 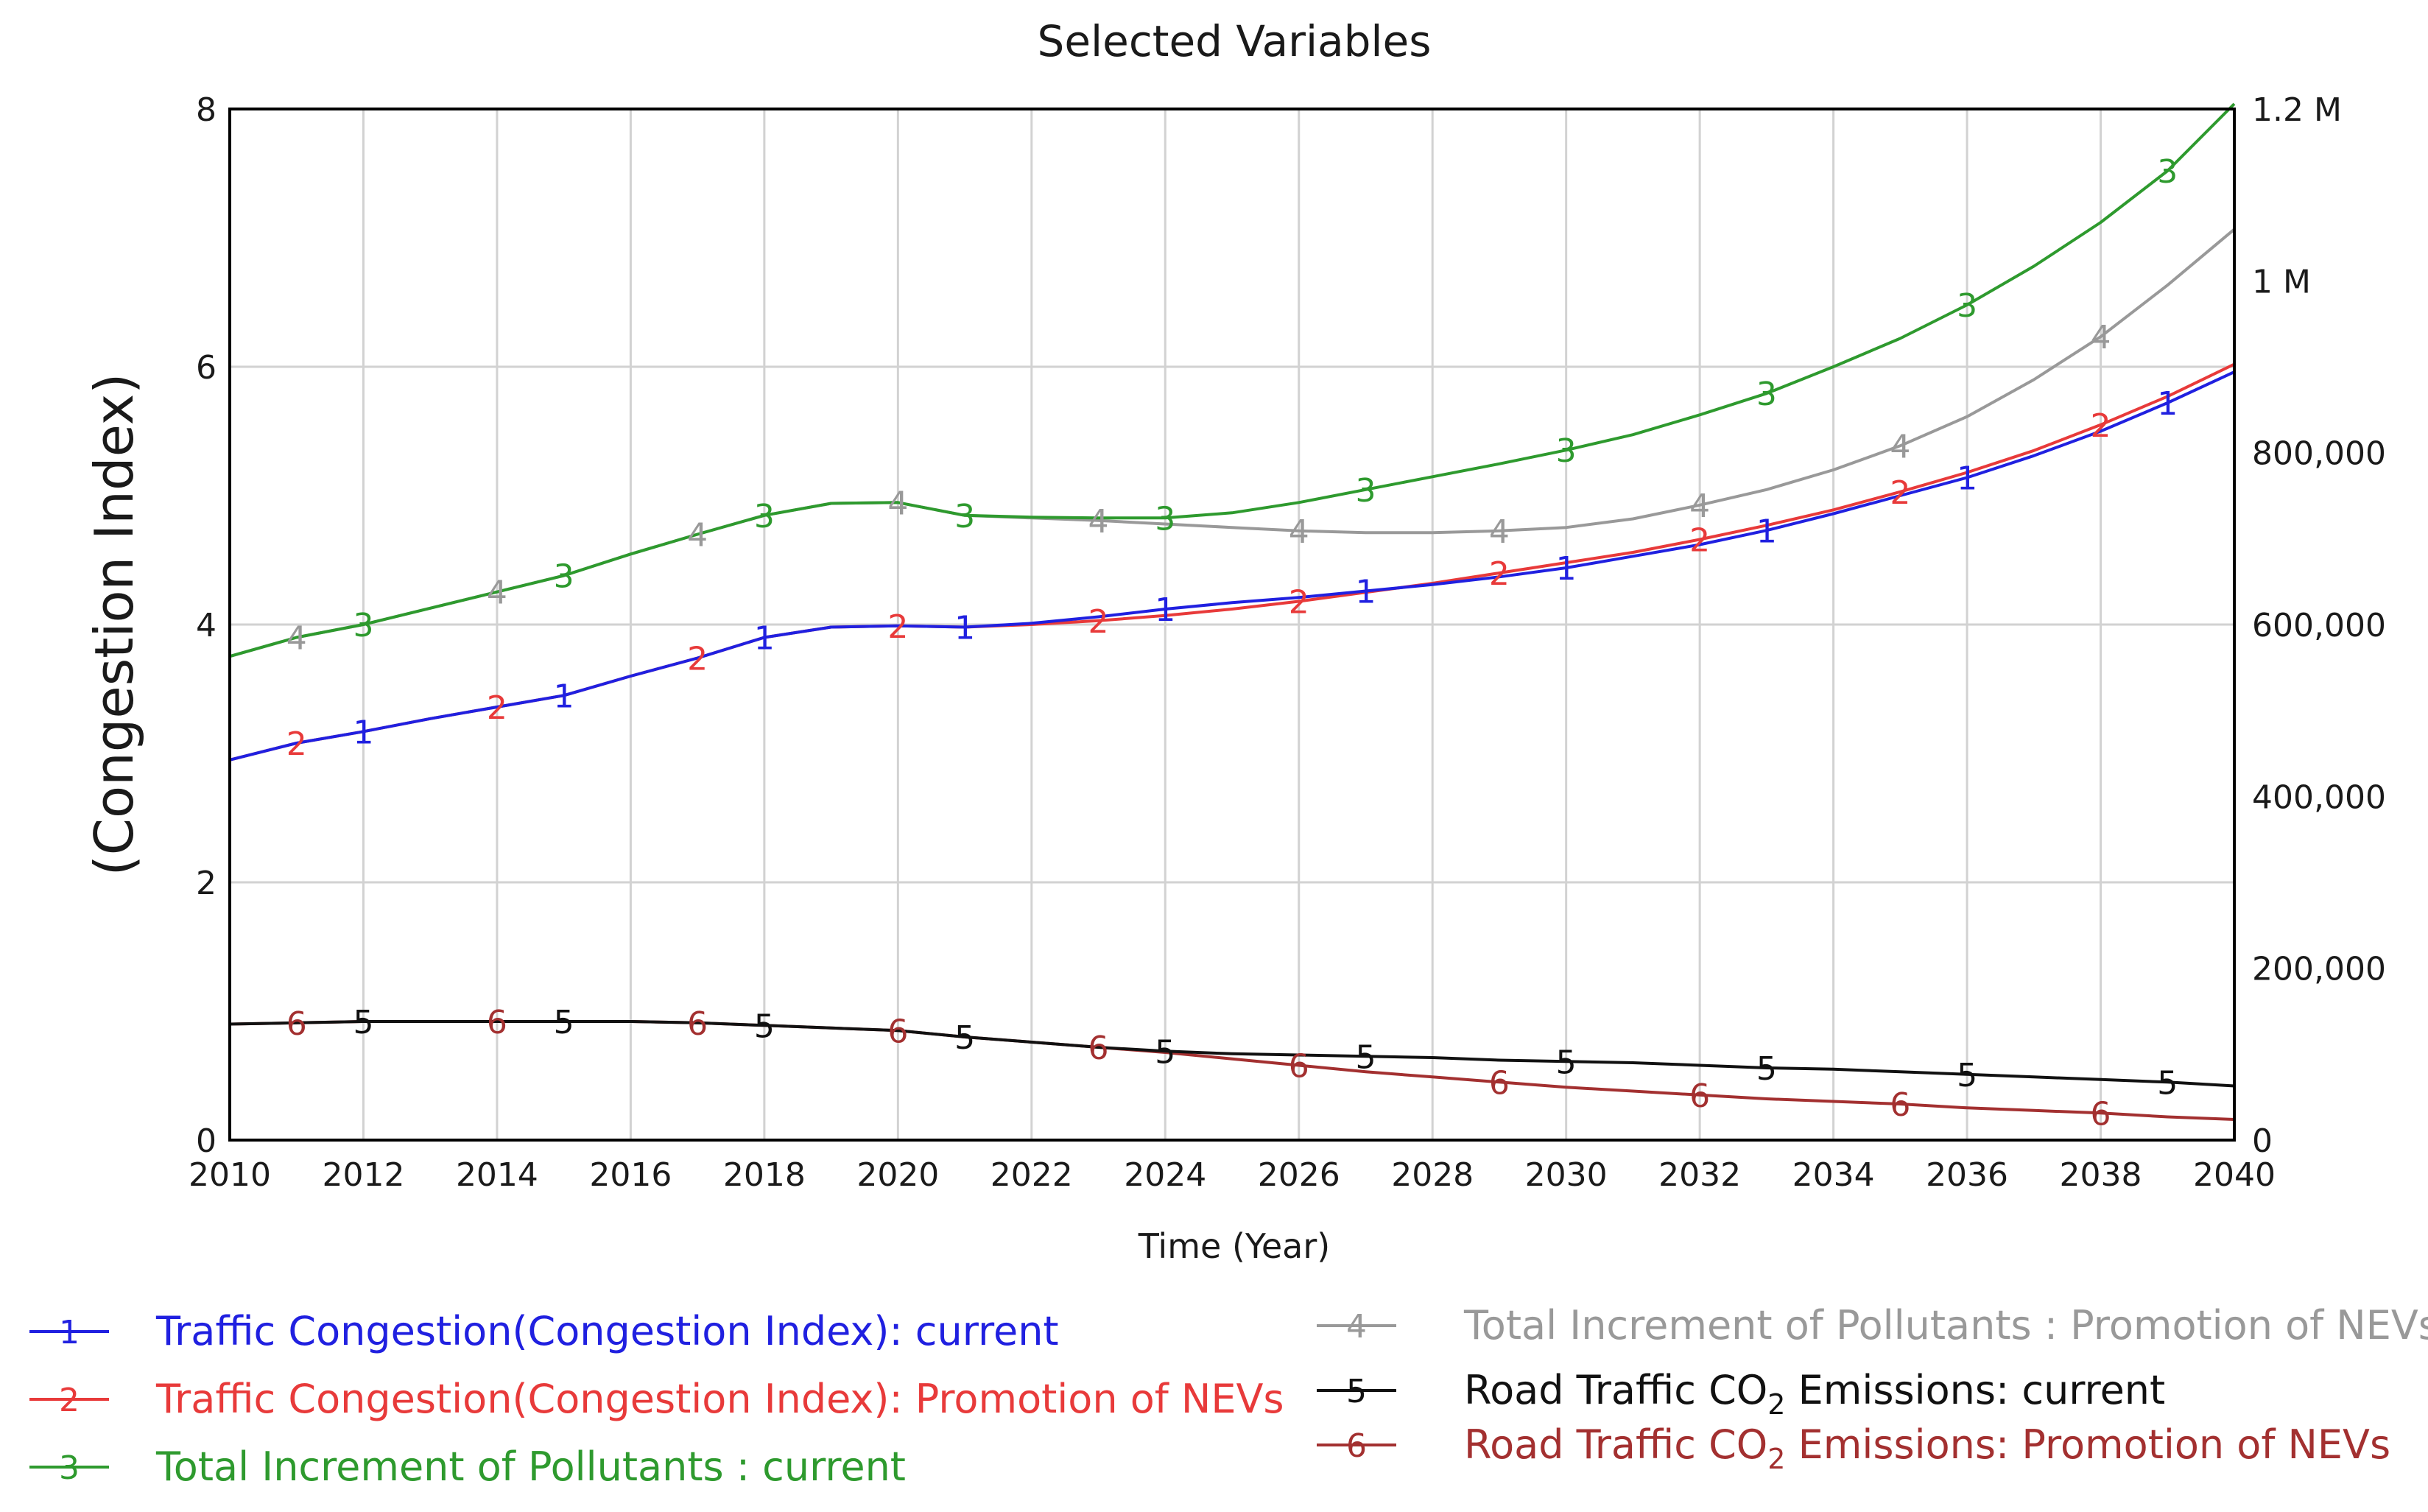 What do you see at coordinates (1975, 1390) in the screenshot?
I see `legend-label-part: Emissions: current` at bounding box center [1975, 1390].